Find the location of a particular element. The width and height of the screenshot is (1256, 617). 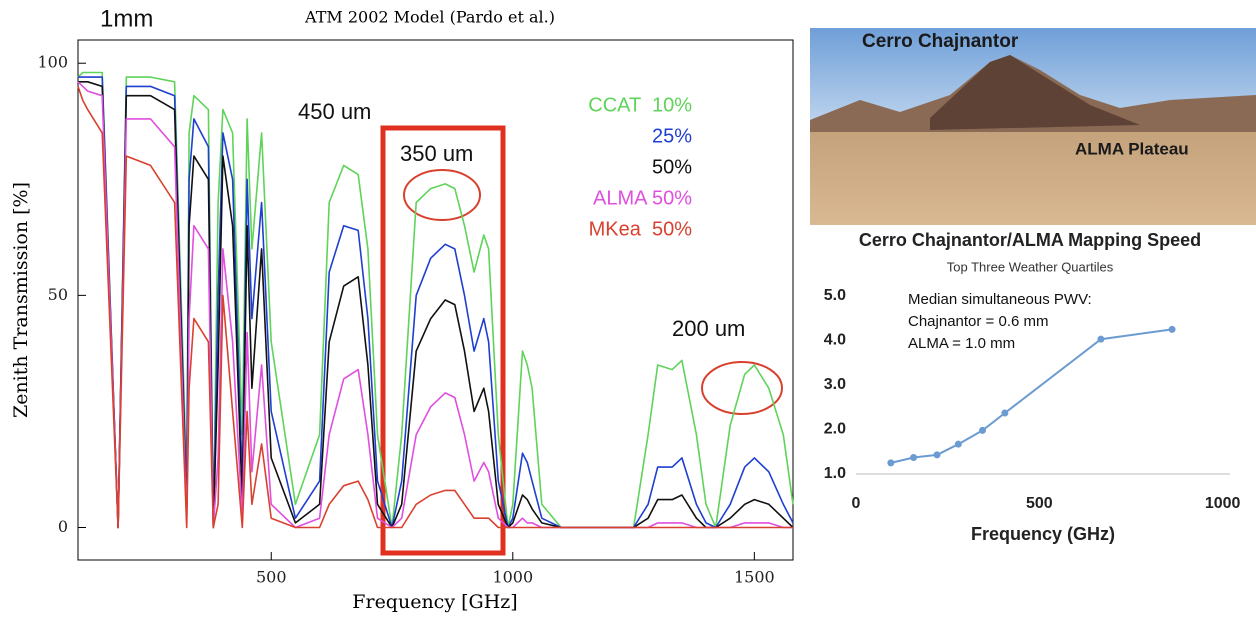

photo-label: ALMA Plateau is located at coordinates (1132, 148).